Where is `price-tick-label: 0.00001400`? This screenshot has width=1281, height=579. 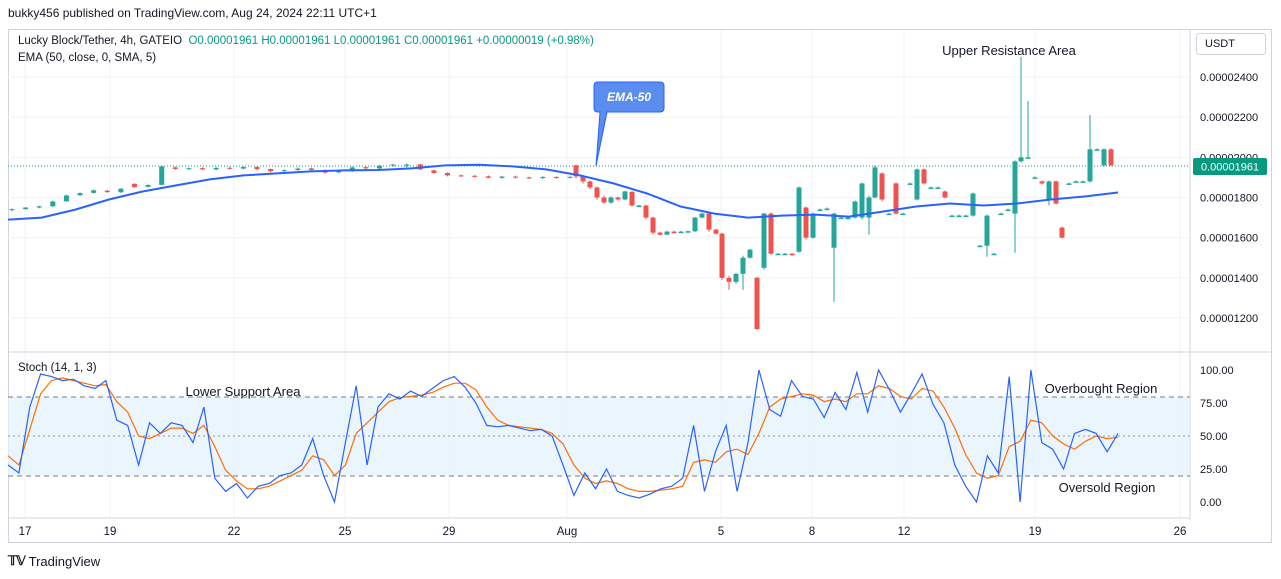 price-tick-label: 0.00001400 is located at coordinates (1229, 279).